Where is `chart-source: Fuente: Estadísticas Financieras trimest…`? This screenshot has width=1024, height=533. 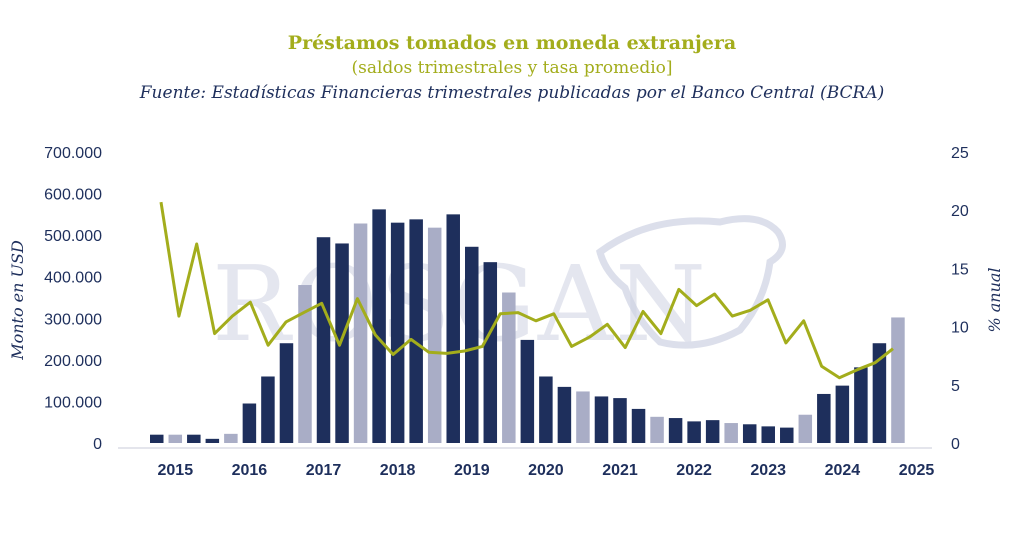
chart-source: Fuente: Estadísticas Financieras trimest… is located at coordinates (512, 93).